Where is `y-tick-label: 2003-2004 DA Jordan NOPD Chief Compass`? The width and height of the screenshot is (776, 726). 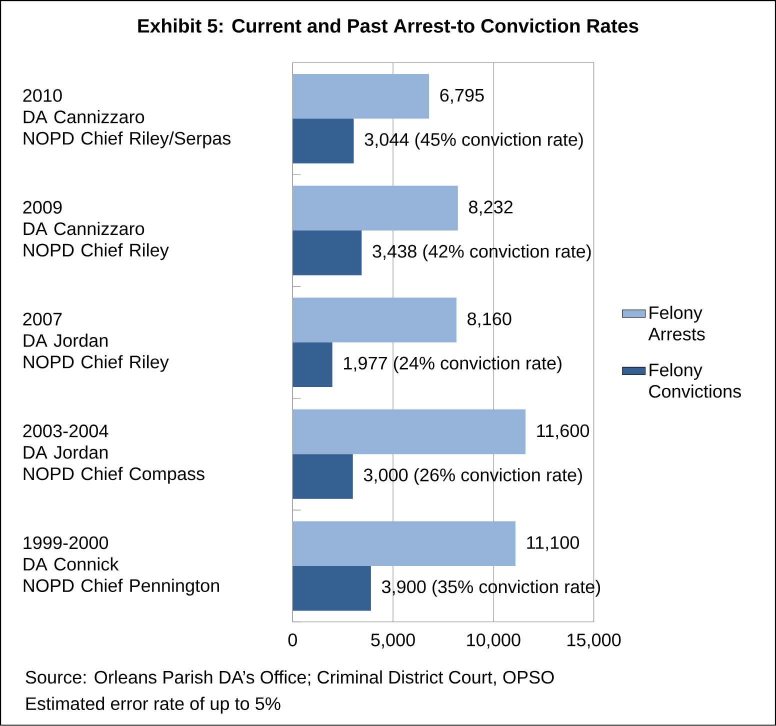
y-tick-label: 2003-2004 DA Jordan NOPD Chief Compass is located at coordinates (113, 454).